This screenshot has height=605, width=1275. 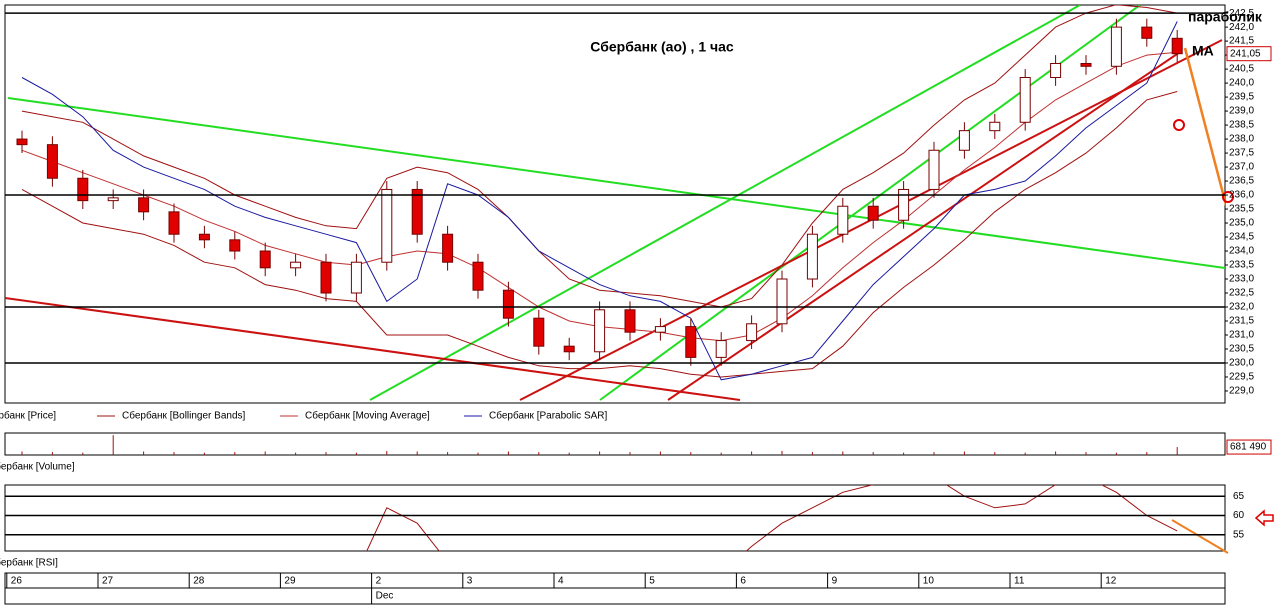 I want to click on legend-label: Сбербанк [Bollinger Bands], so click(x=184, y=416).